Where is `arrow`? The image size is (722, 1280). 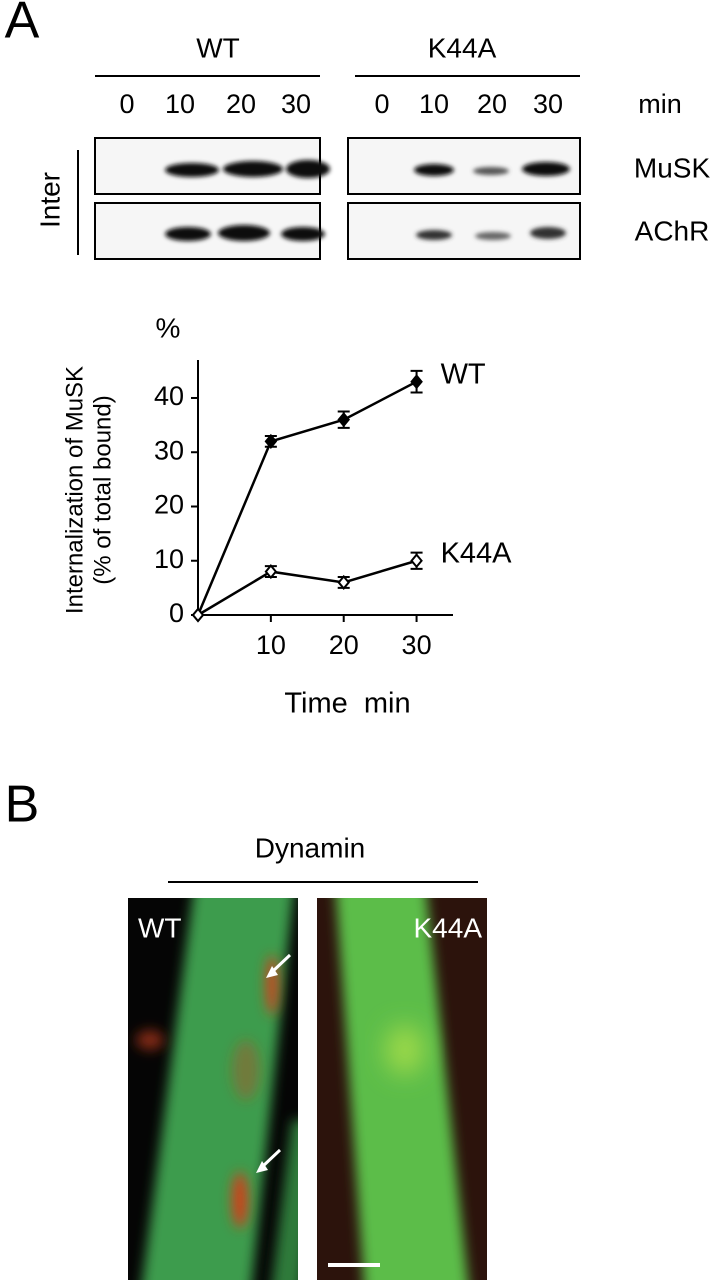
arrow is located at coordinates (274, 1063).